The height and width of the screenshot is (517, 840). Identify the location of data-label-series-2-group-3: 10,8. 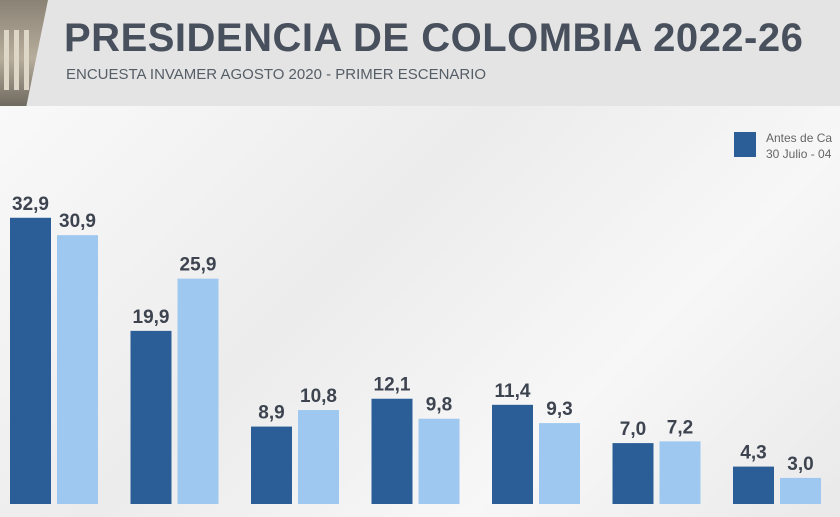
(318, 396).